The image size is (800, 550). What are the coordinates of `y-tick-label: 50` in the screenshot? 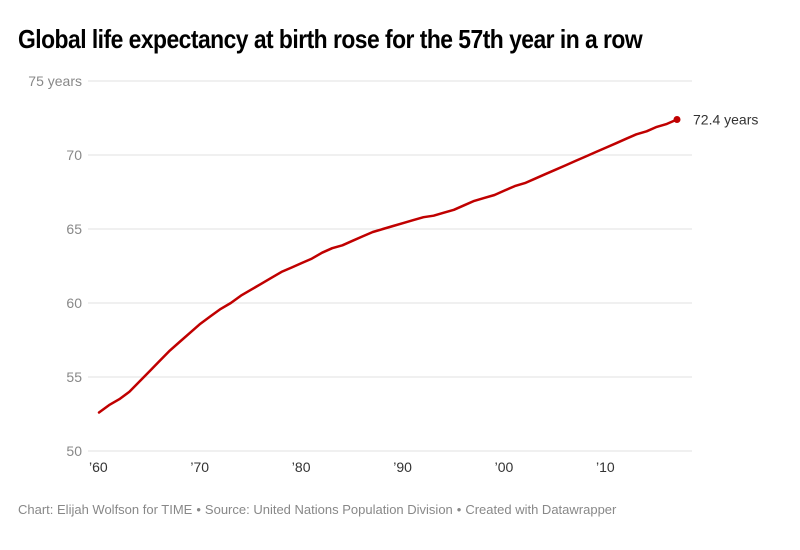 It's located at (74, 451).